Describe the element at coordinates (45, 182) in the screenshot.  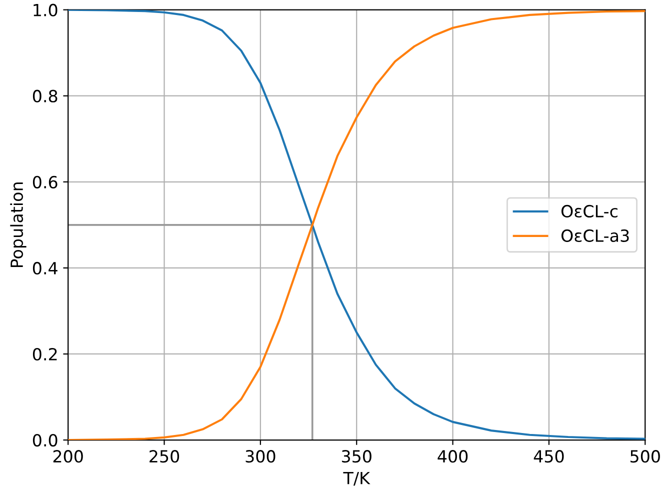
I see `y-tick-label: 0.6` at that location.